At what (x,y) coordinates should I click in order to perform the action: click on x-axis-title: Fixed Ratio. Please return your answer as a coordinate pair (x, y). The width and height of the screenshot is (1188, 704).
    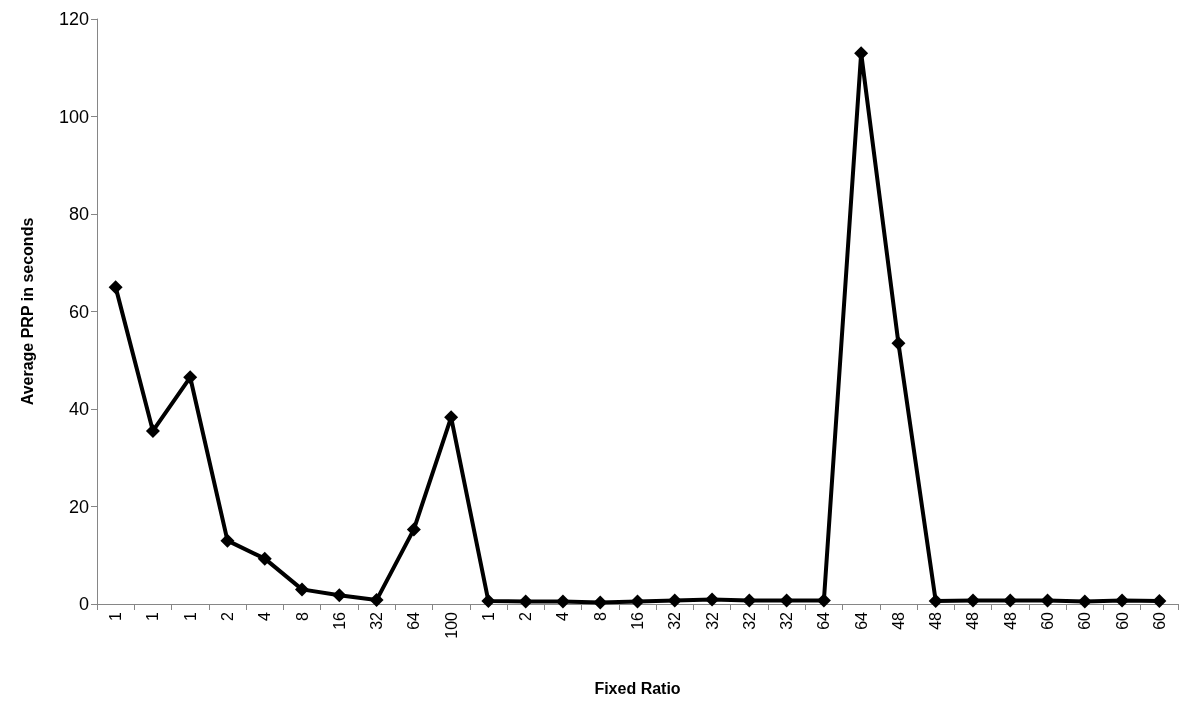
    Looking at the image, I should click on (637, 688).